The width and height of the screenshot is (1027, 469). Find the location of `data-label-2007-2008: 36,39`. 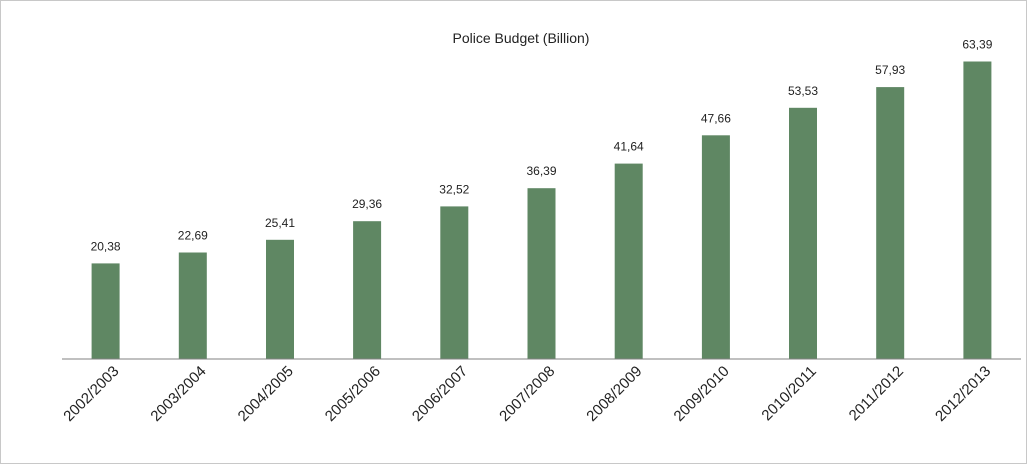

data-label-2007-2008: 36,39 is located at coordinates (541, 171).